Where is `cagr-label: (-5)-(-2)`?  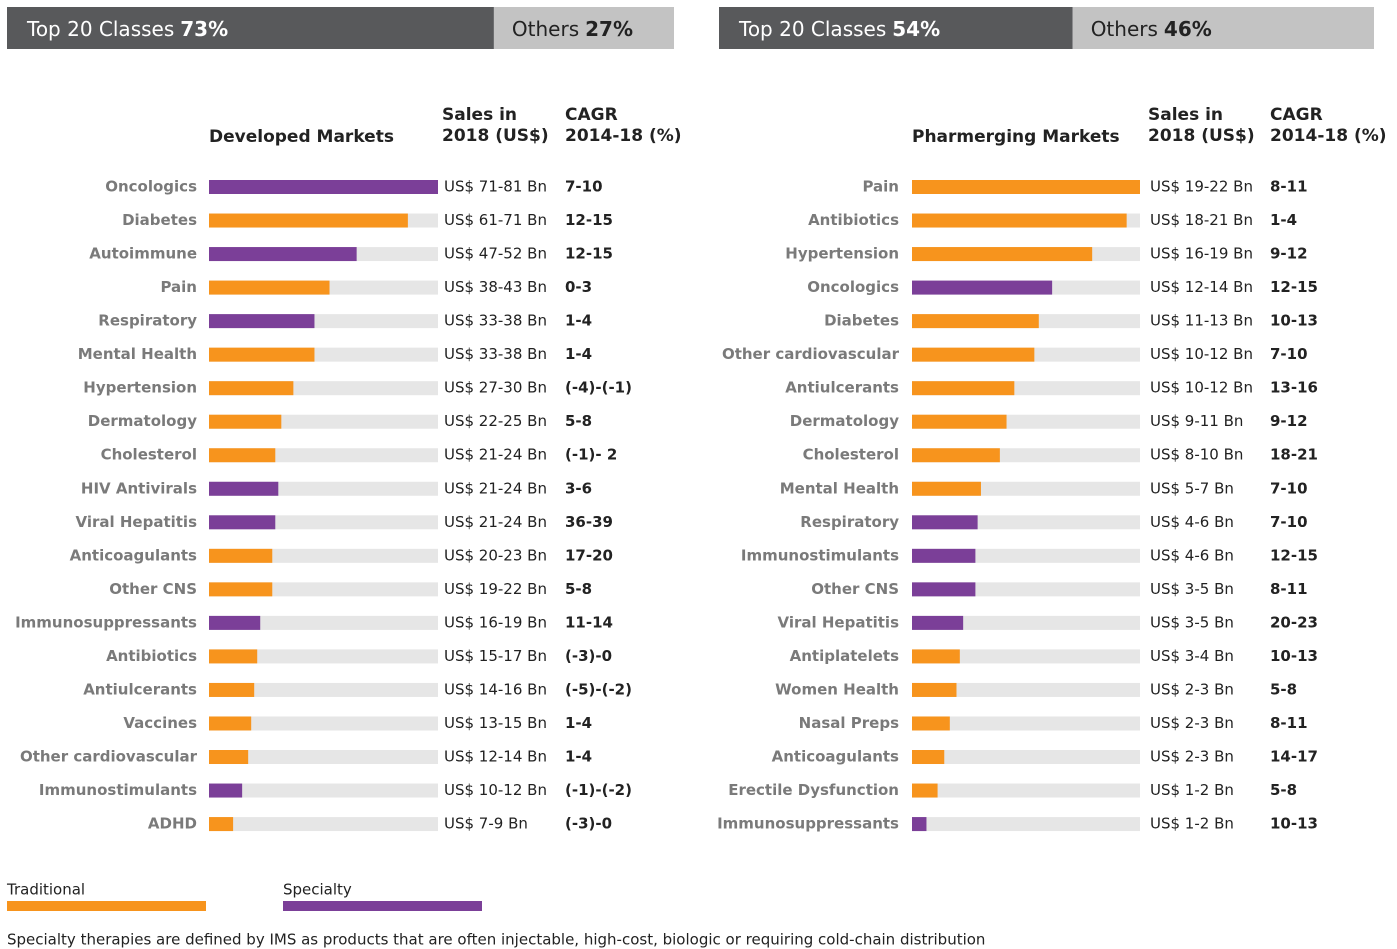 cagr-label: (-5)-(-2) is located at coordinates (598, 689).